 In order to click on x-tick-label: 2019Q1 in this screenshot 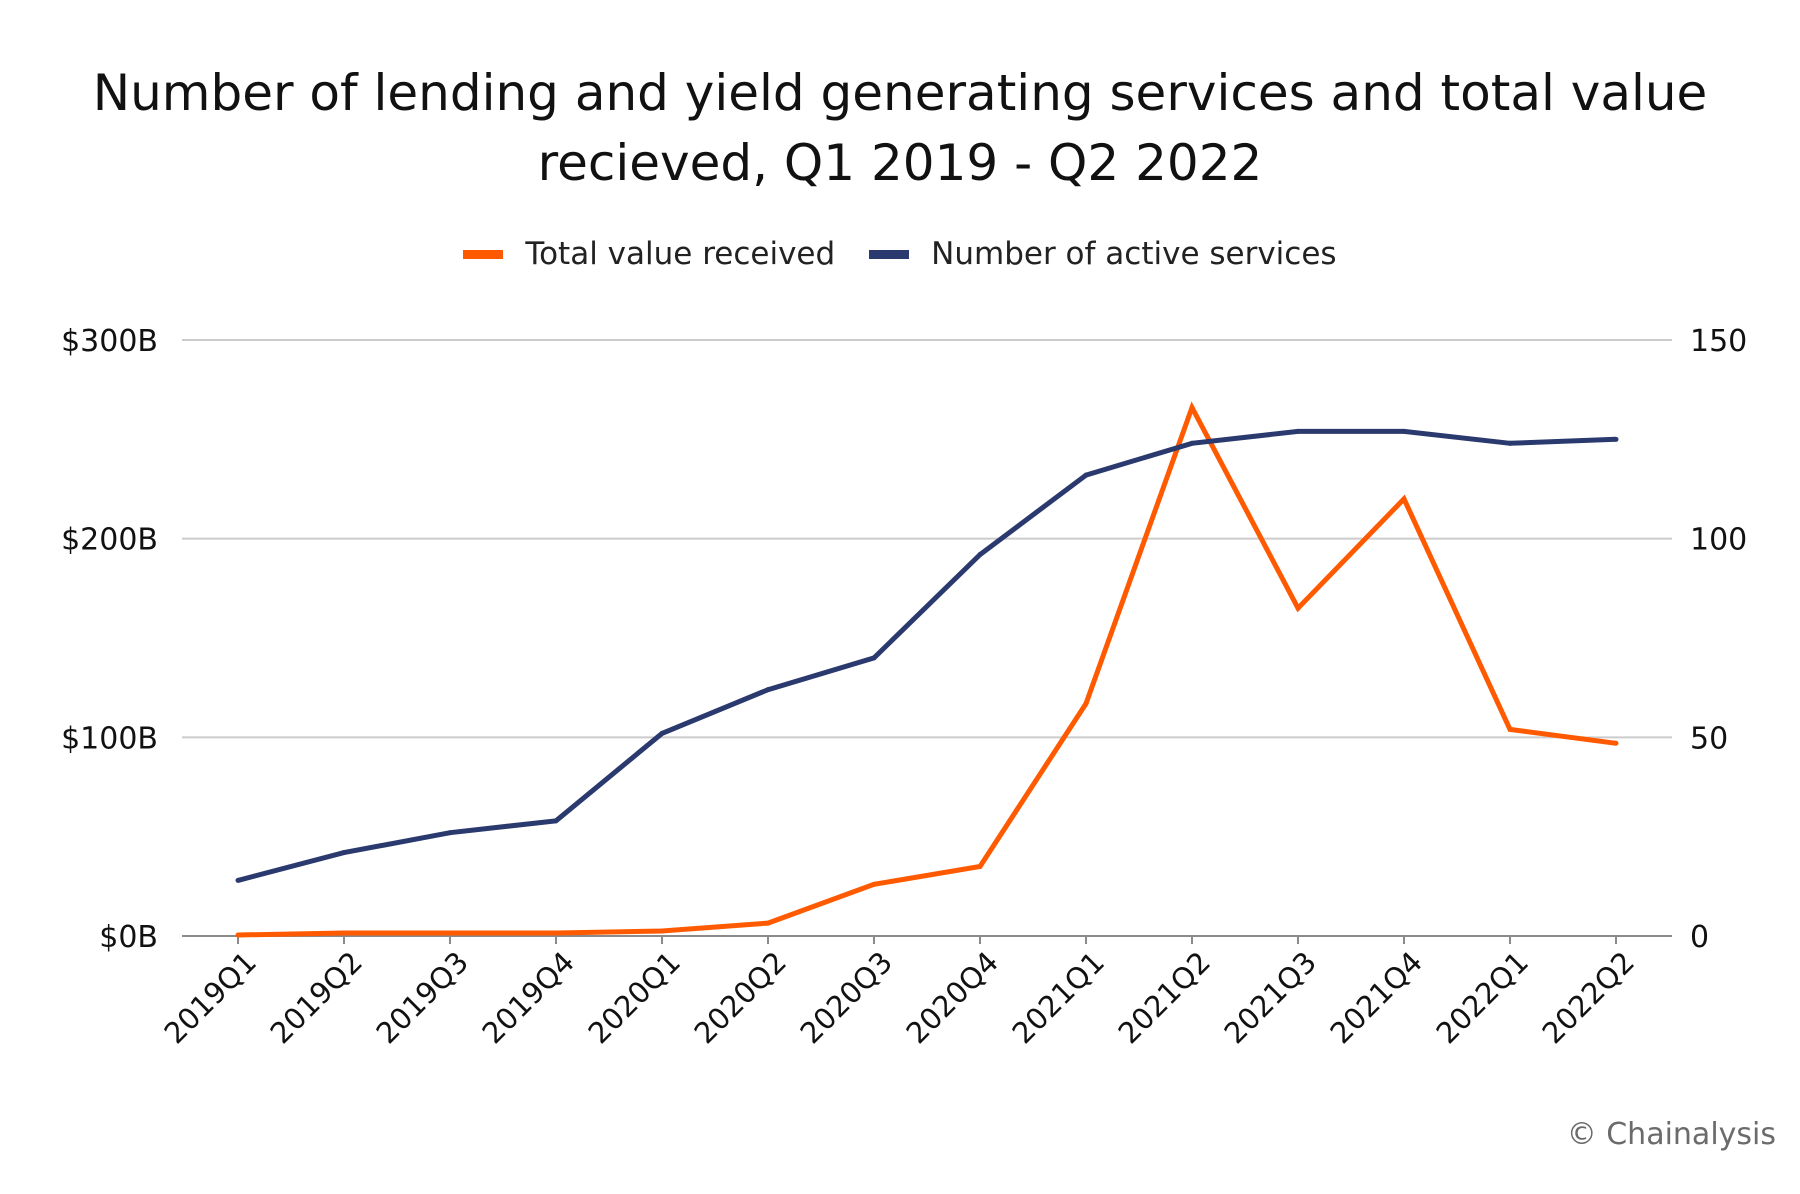, I will do `click(210, 997)`.